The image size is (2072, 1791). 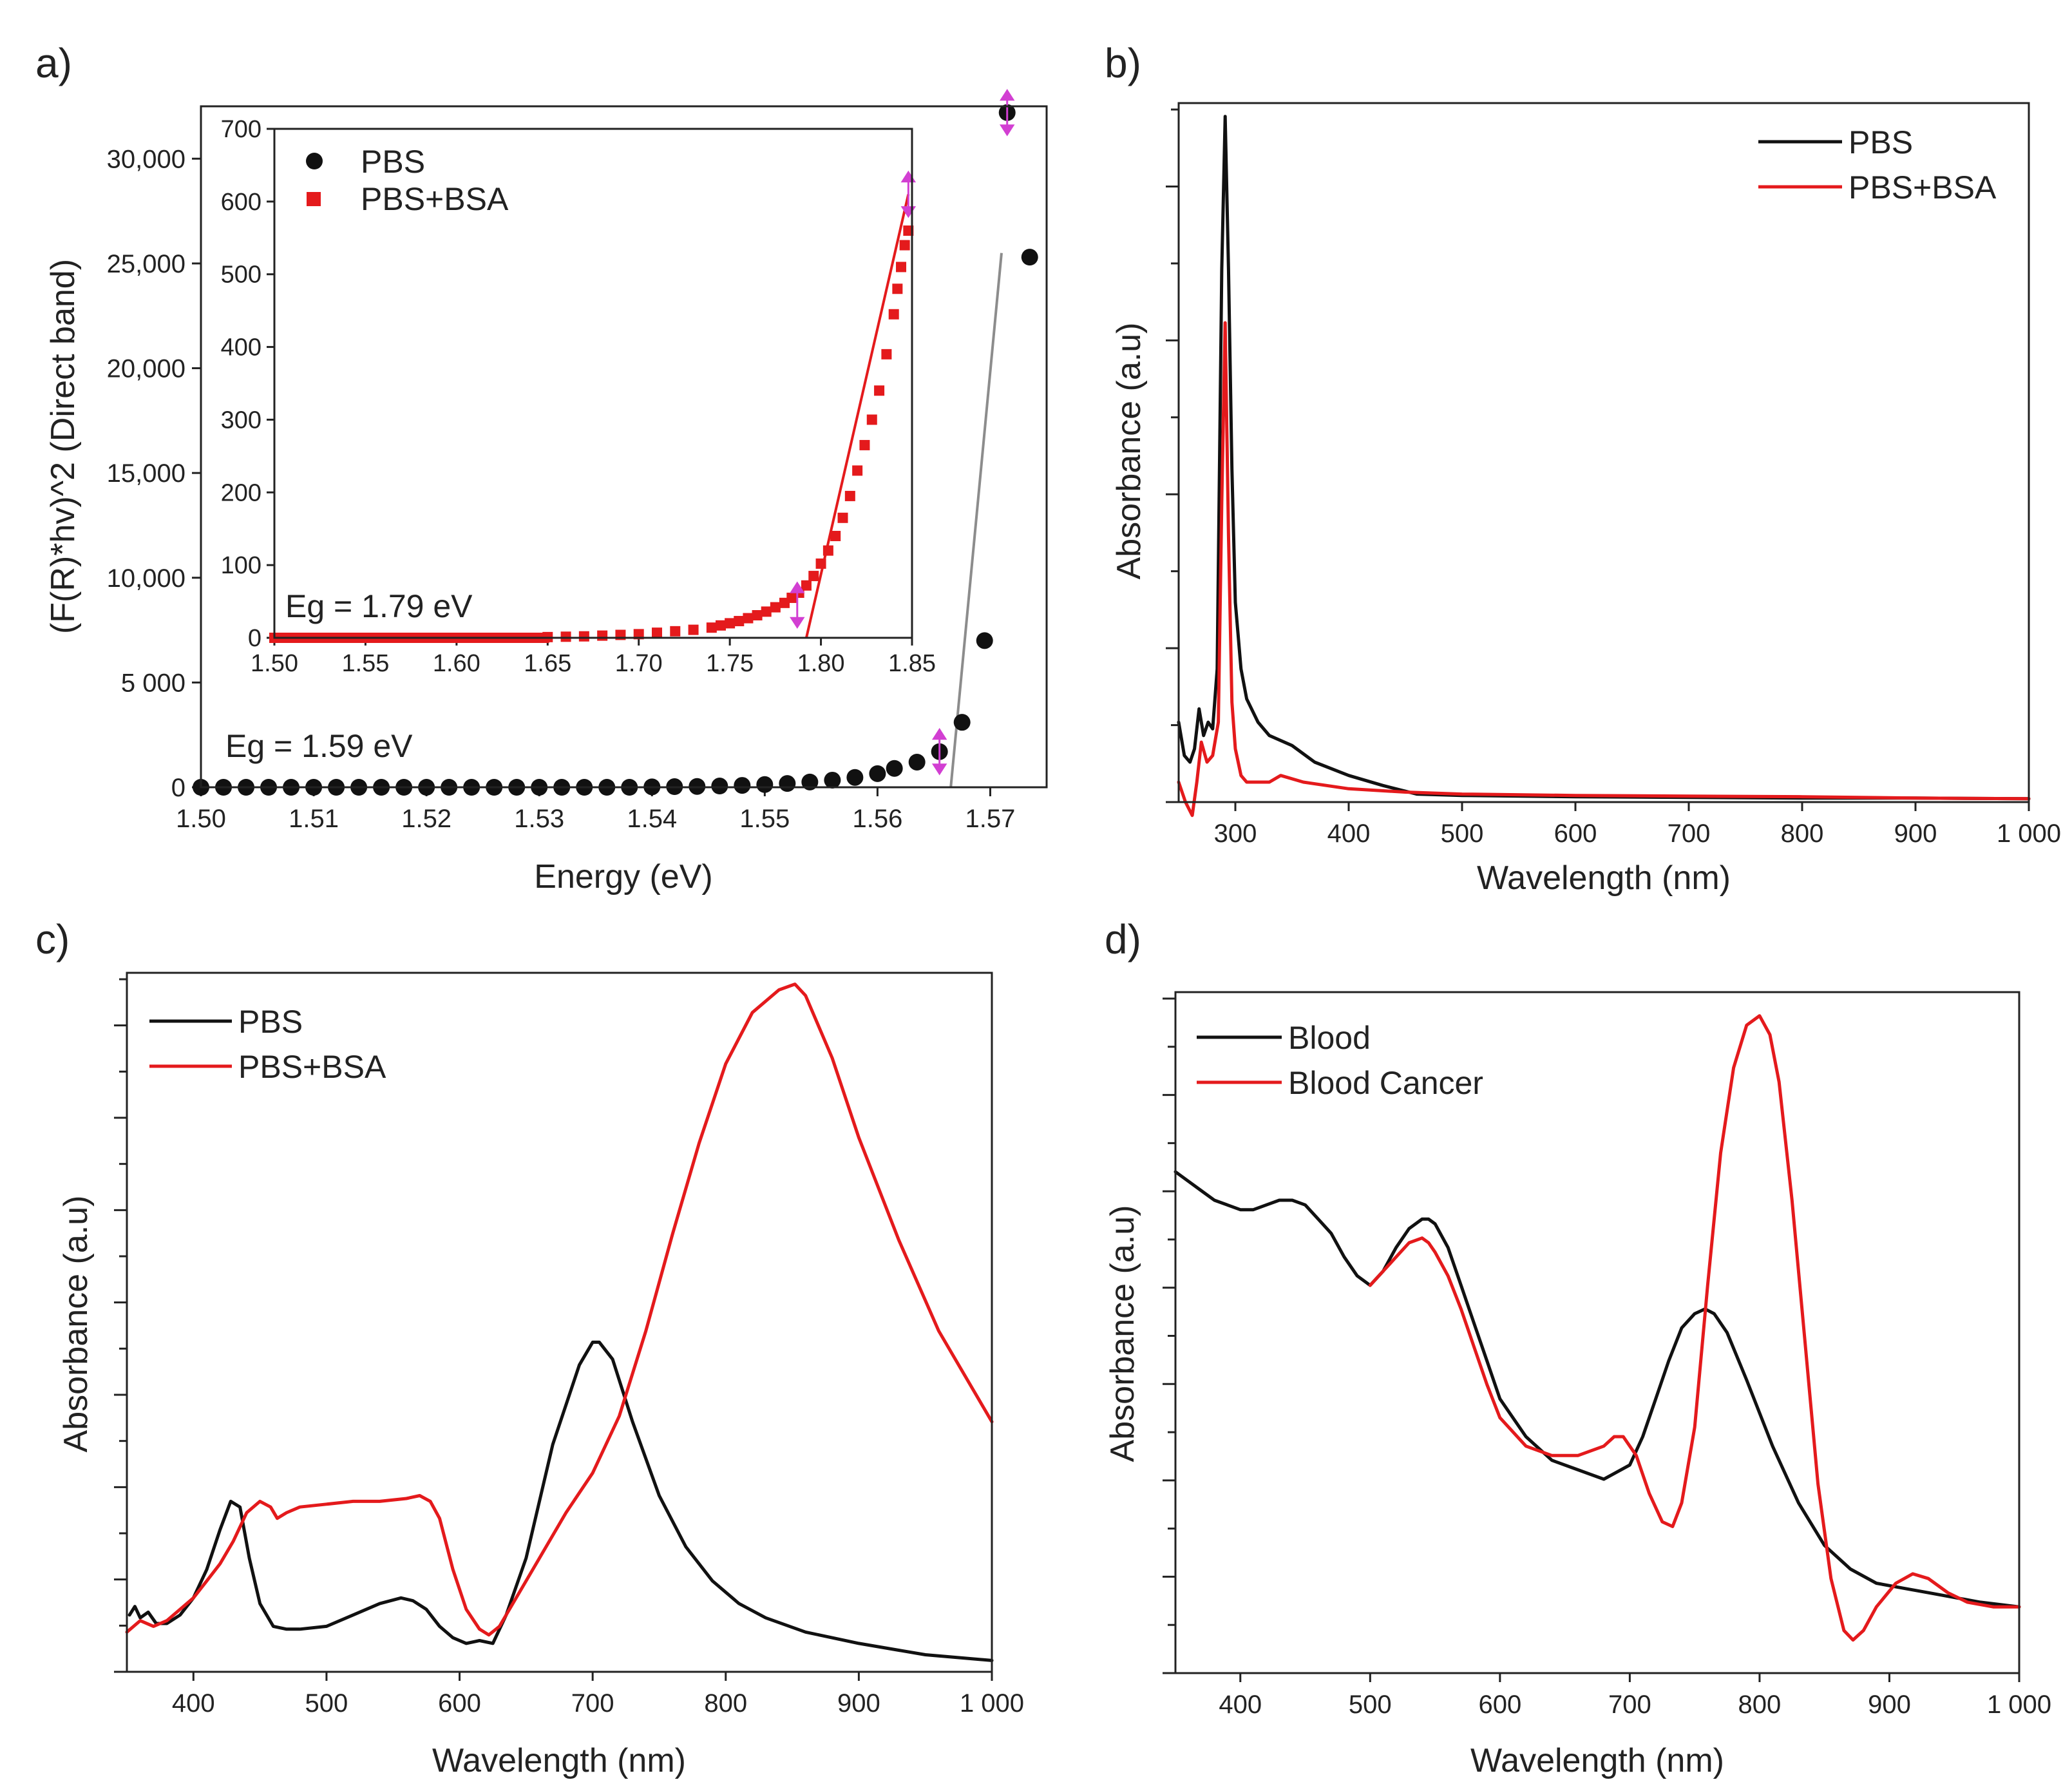 What do you see at coordinates (652, 819) in the screenshot?
I see `panel-a-xtick-label: 1.54` at bounding box center [652, 819].